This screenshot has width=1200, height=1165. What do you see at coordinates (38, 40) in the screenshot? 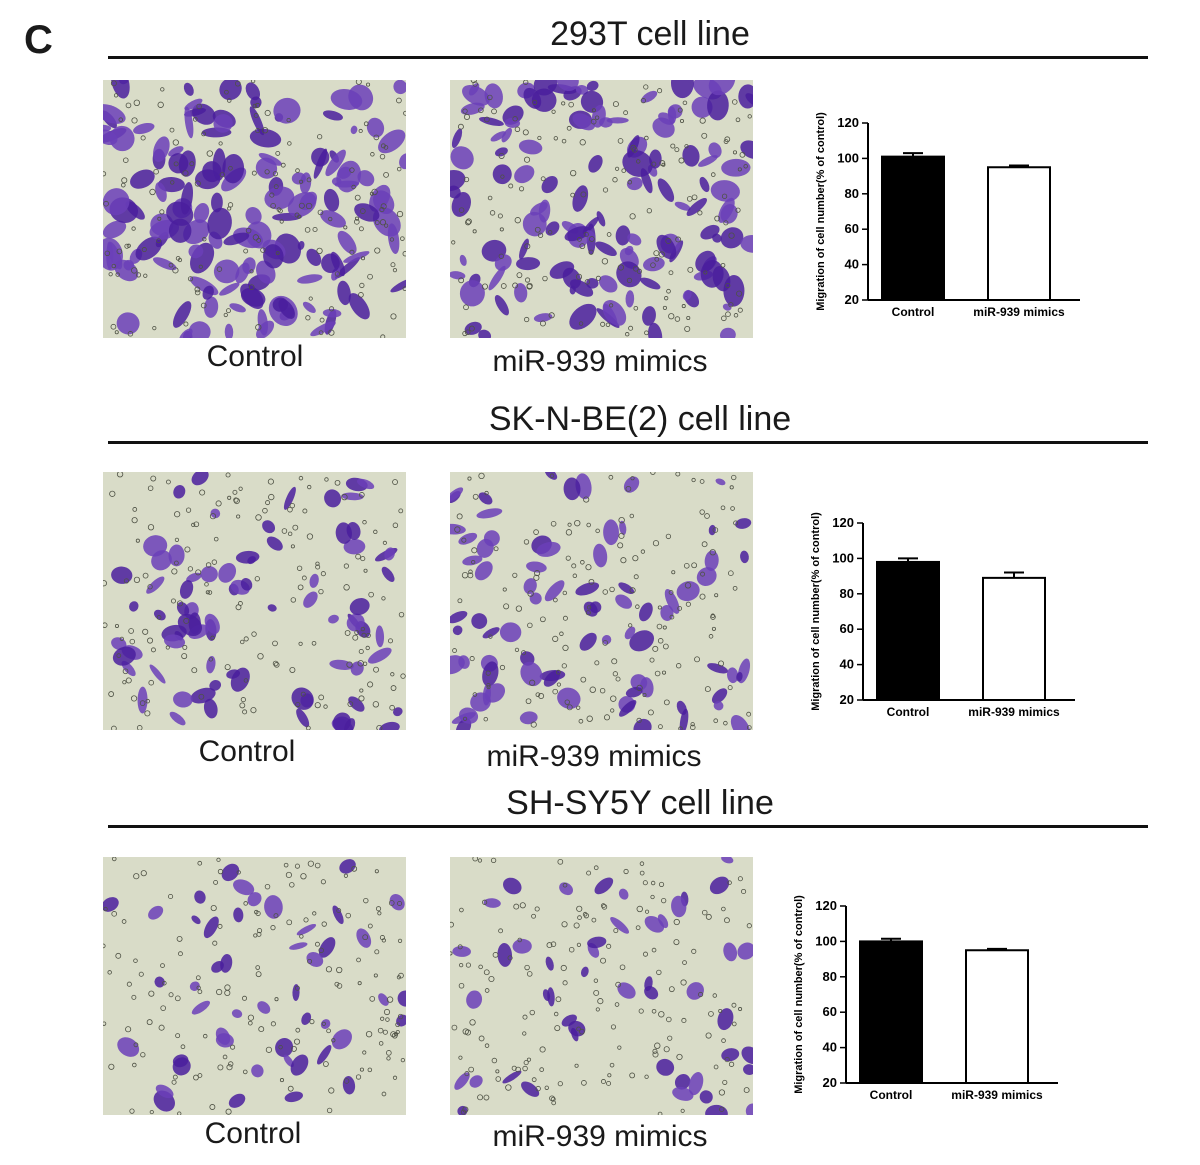
I see `panel-label: C` at bounding box center [38, 40].